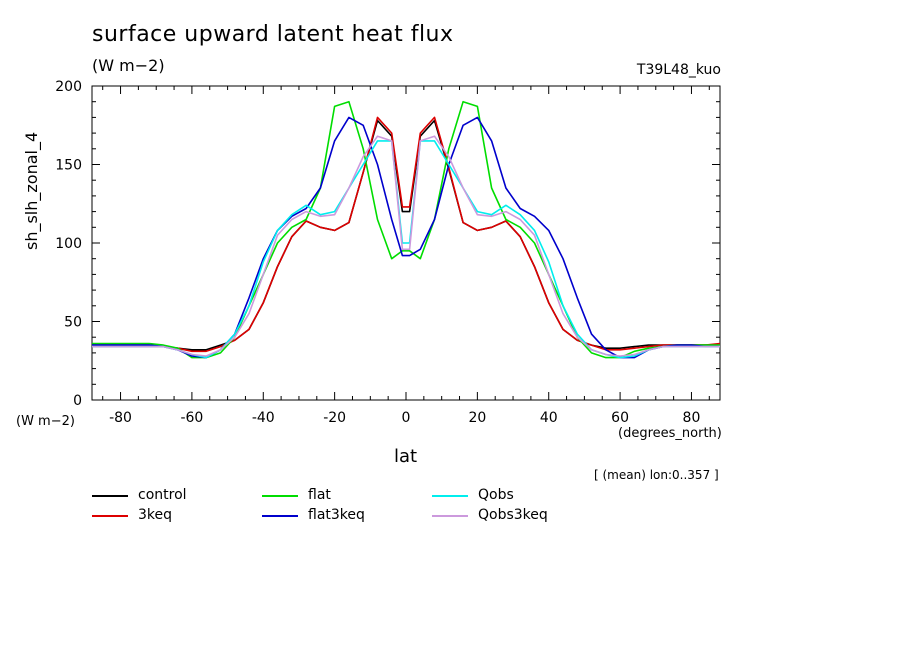  I want to click on chart-title: surface upward latent heat flux, so click(273, 34).